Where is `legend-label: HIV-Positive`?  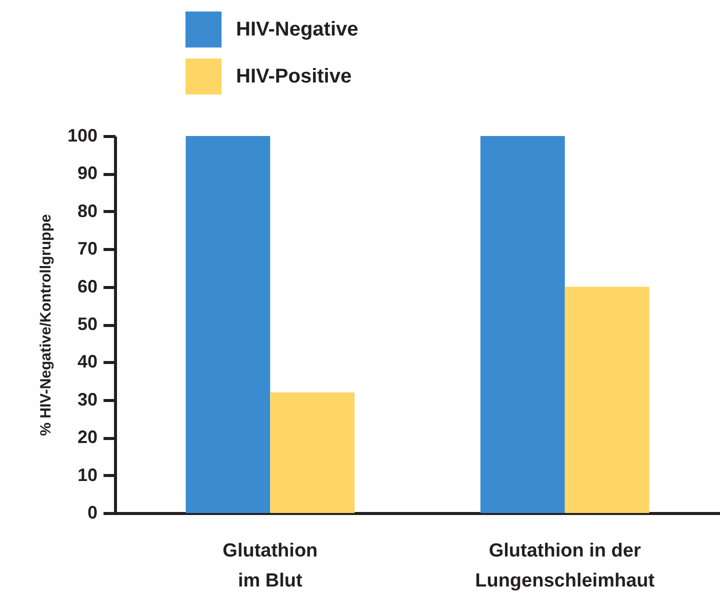
legend-label: HIV-Positive is located at coordinates (294, 77).